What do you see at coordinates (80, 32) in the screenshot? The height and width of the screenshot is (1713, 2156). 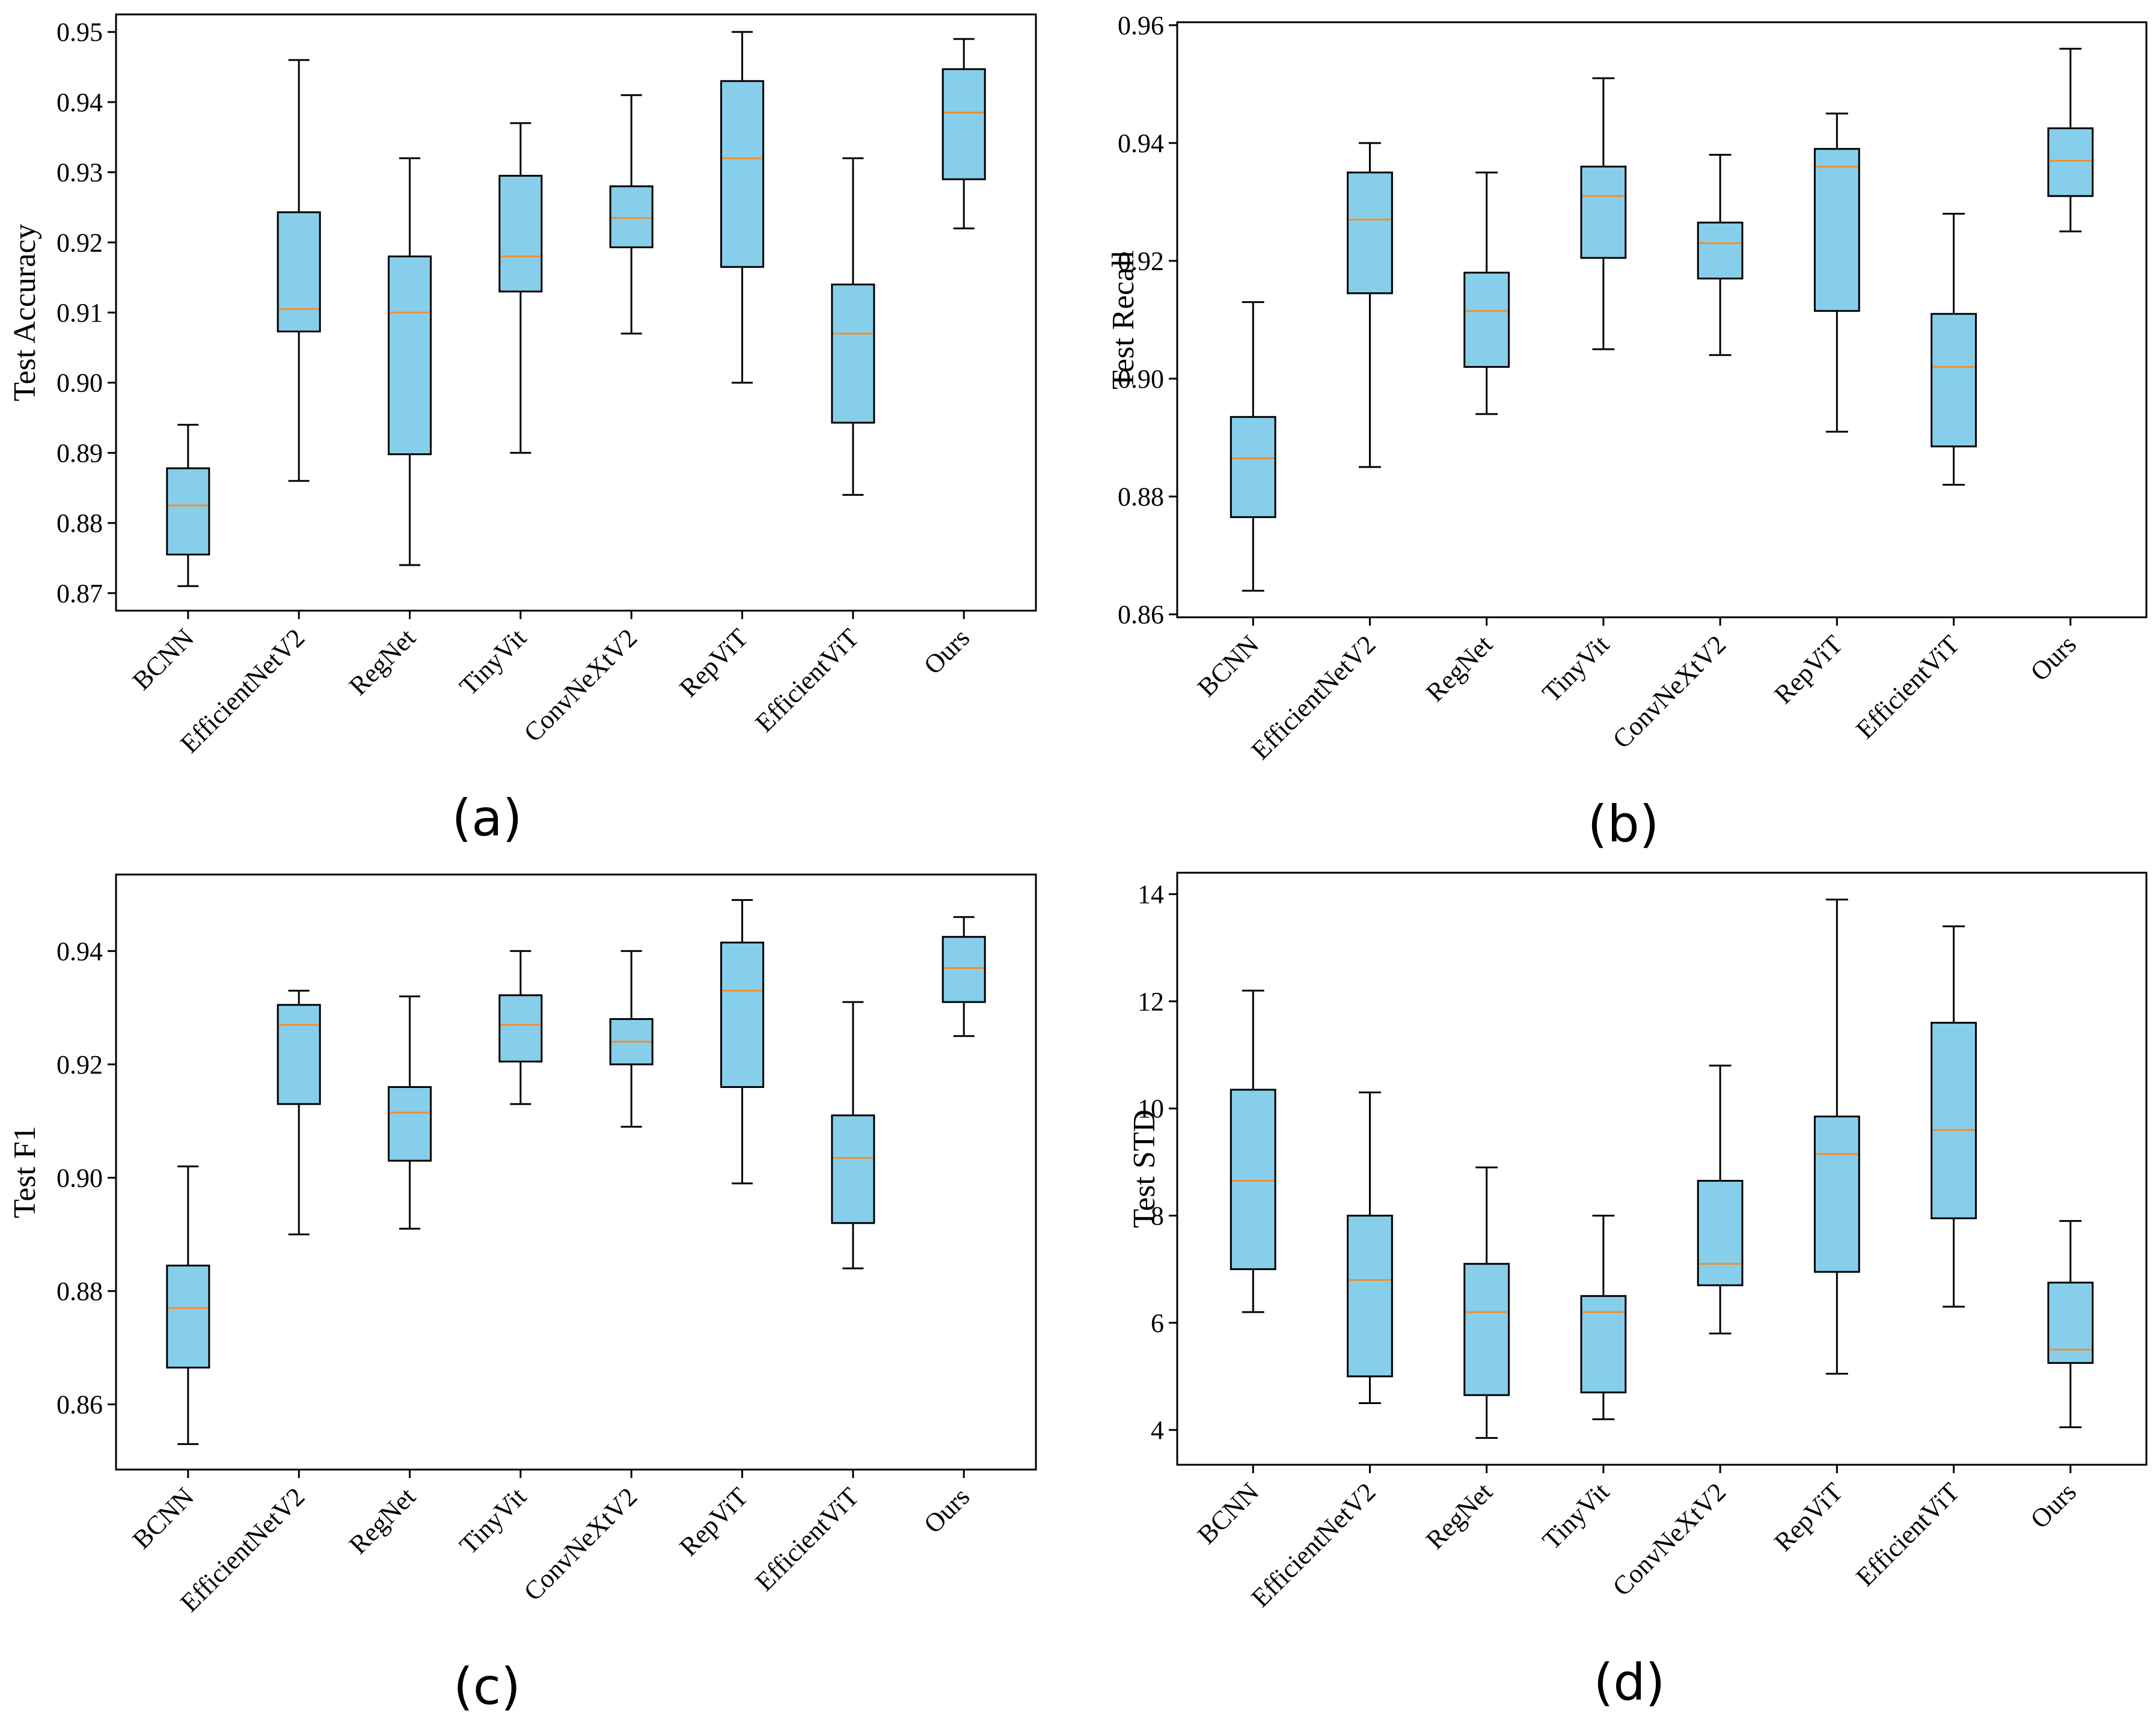 I see `y-tick-label: 0.95` at bounding box center [80, 32].